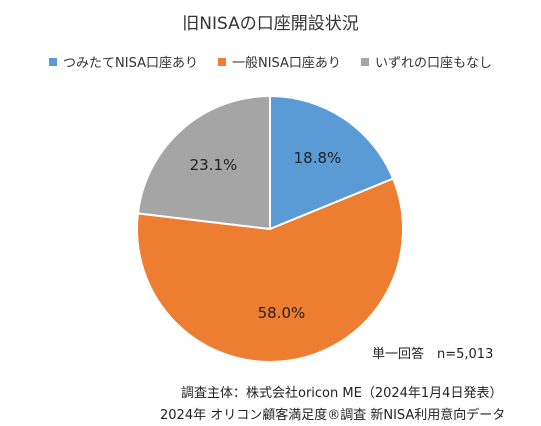  What do you see at coordinates (214, 165) in the screenshot?
I see `data-label-none: 23.1%` at bounding box center [214, 165].